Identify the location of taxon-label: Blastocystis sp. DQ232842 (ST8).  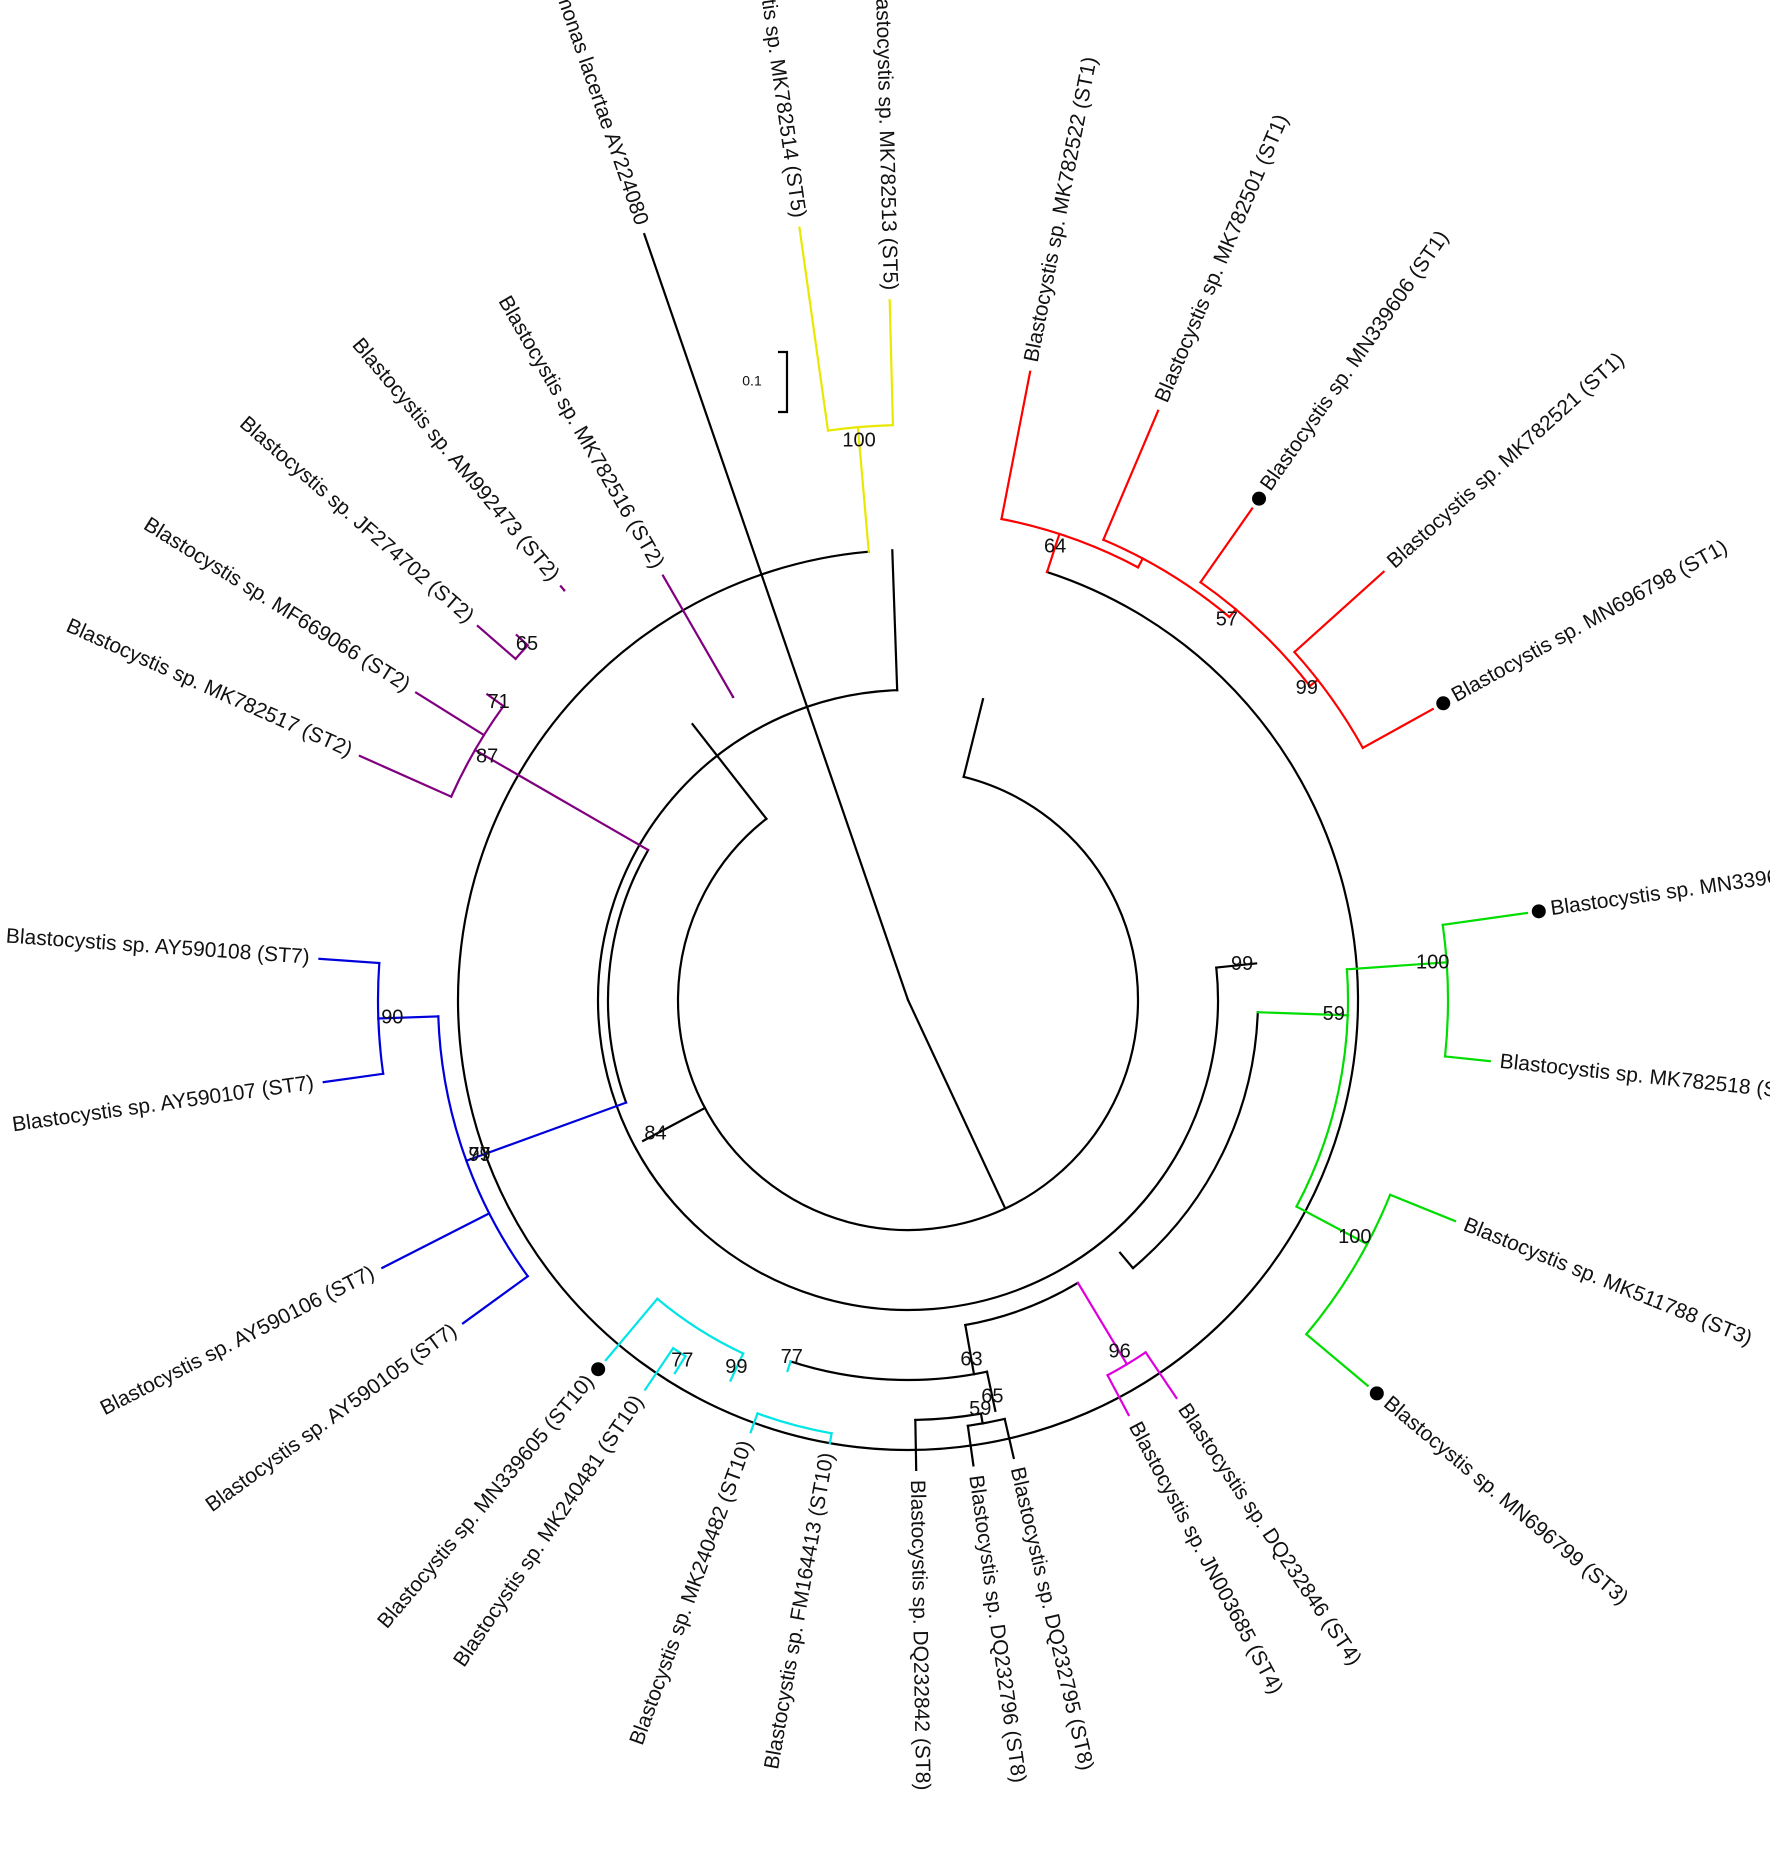
(920, 1635).